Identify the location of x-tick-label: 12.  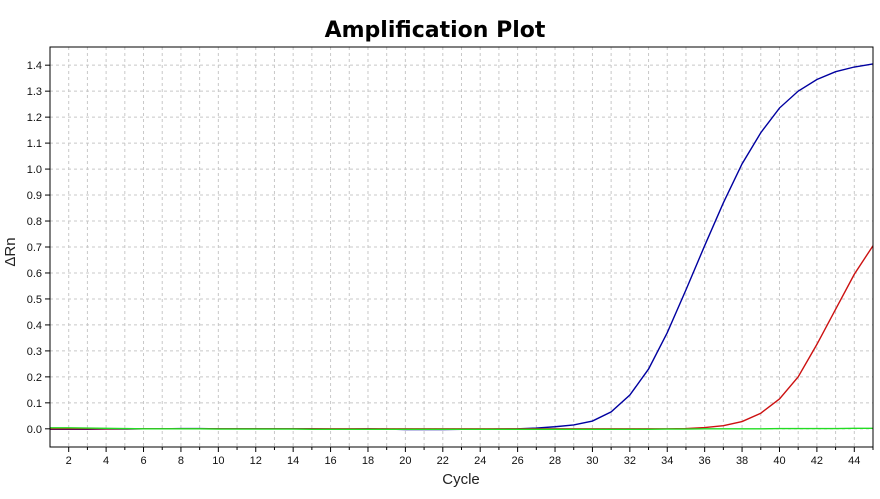
(256, 461).